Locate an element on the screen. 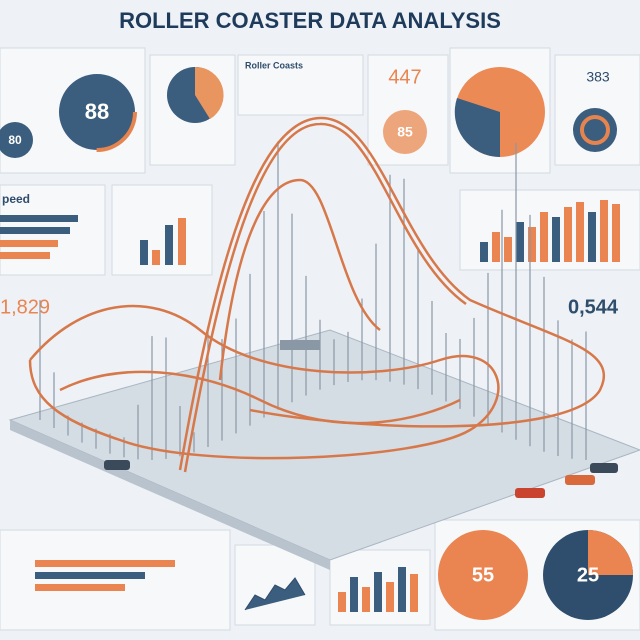  big-number: 0,544 is located at coordinates (593, 307).